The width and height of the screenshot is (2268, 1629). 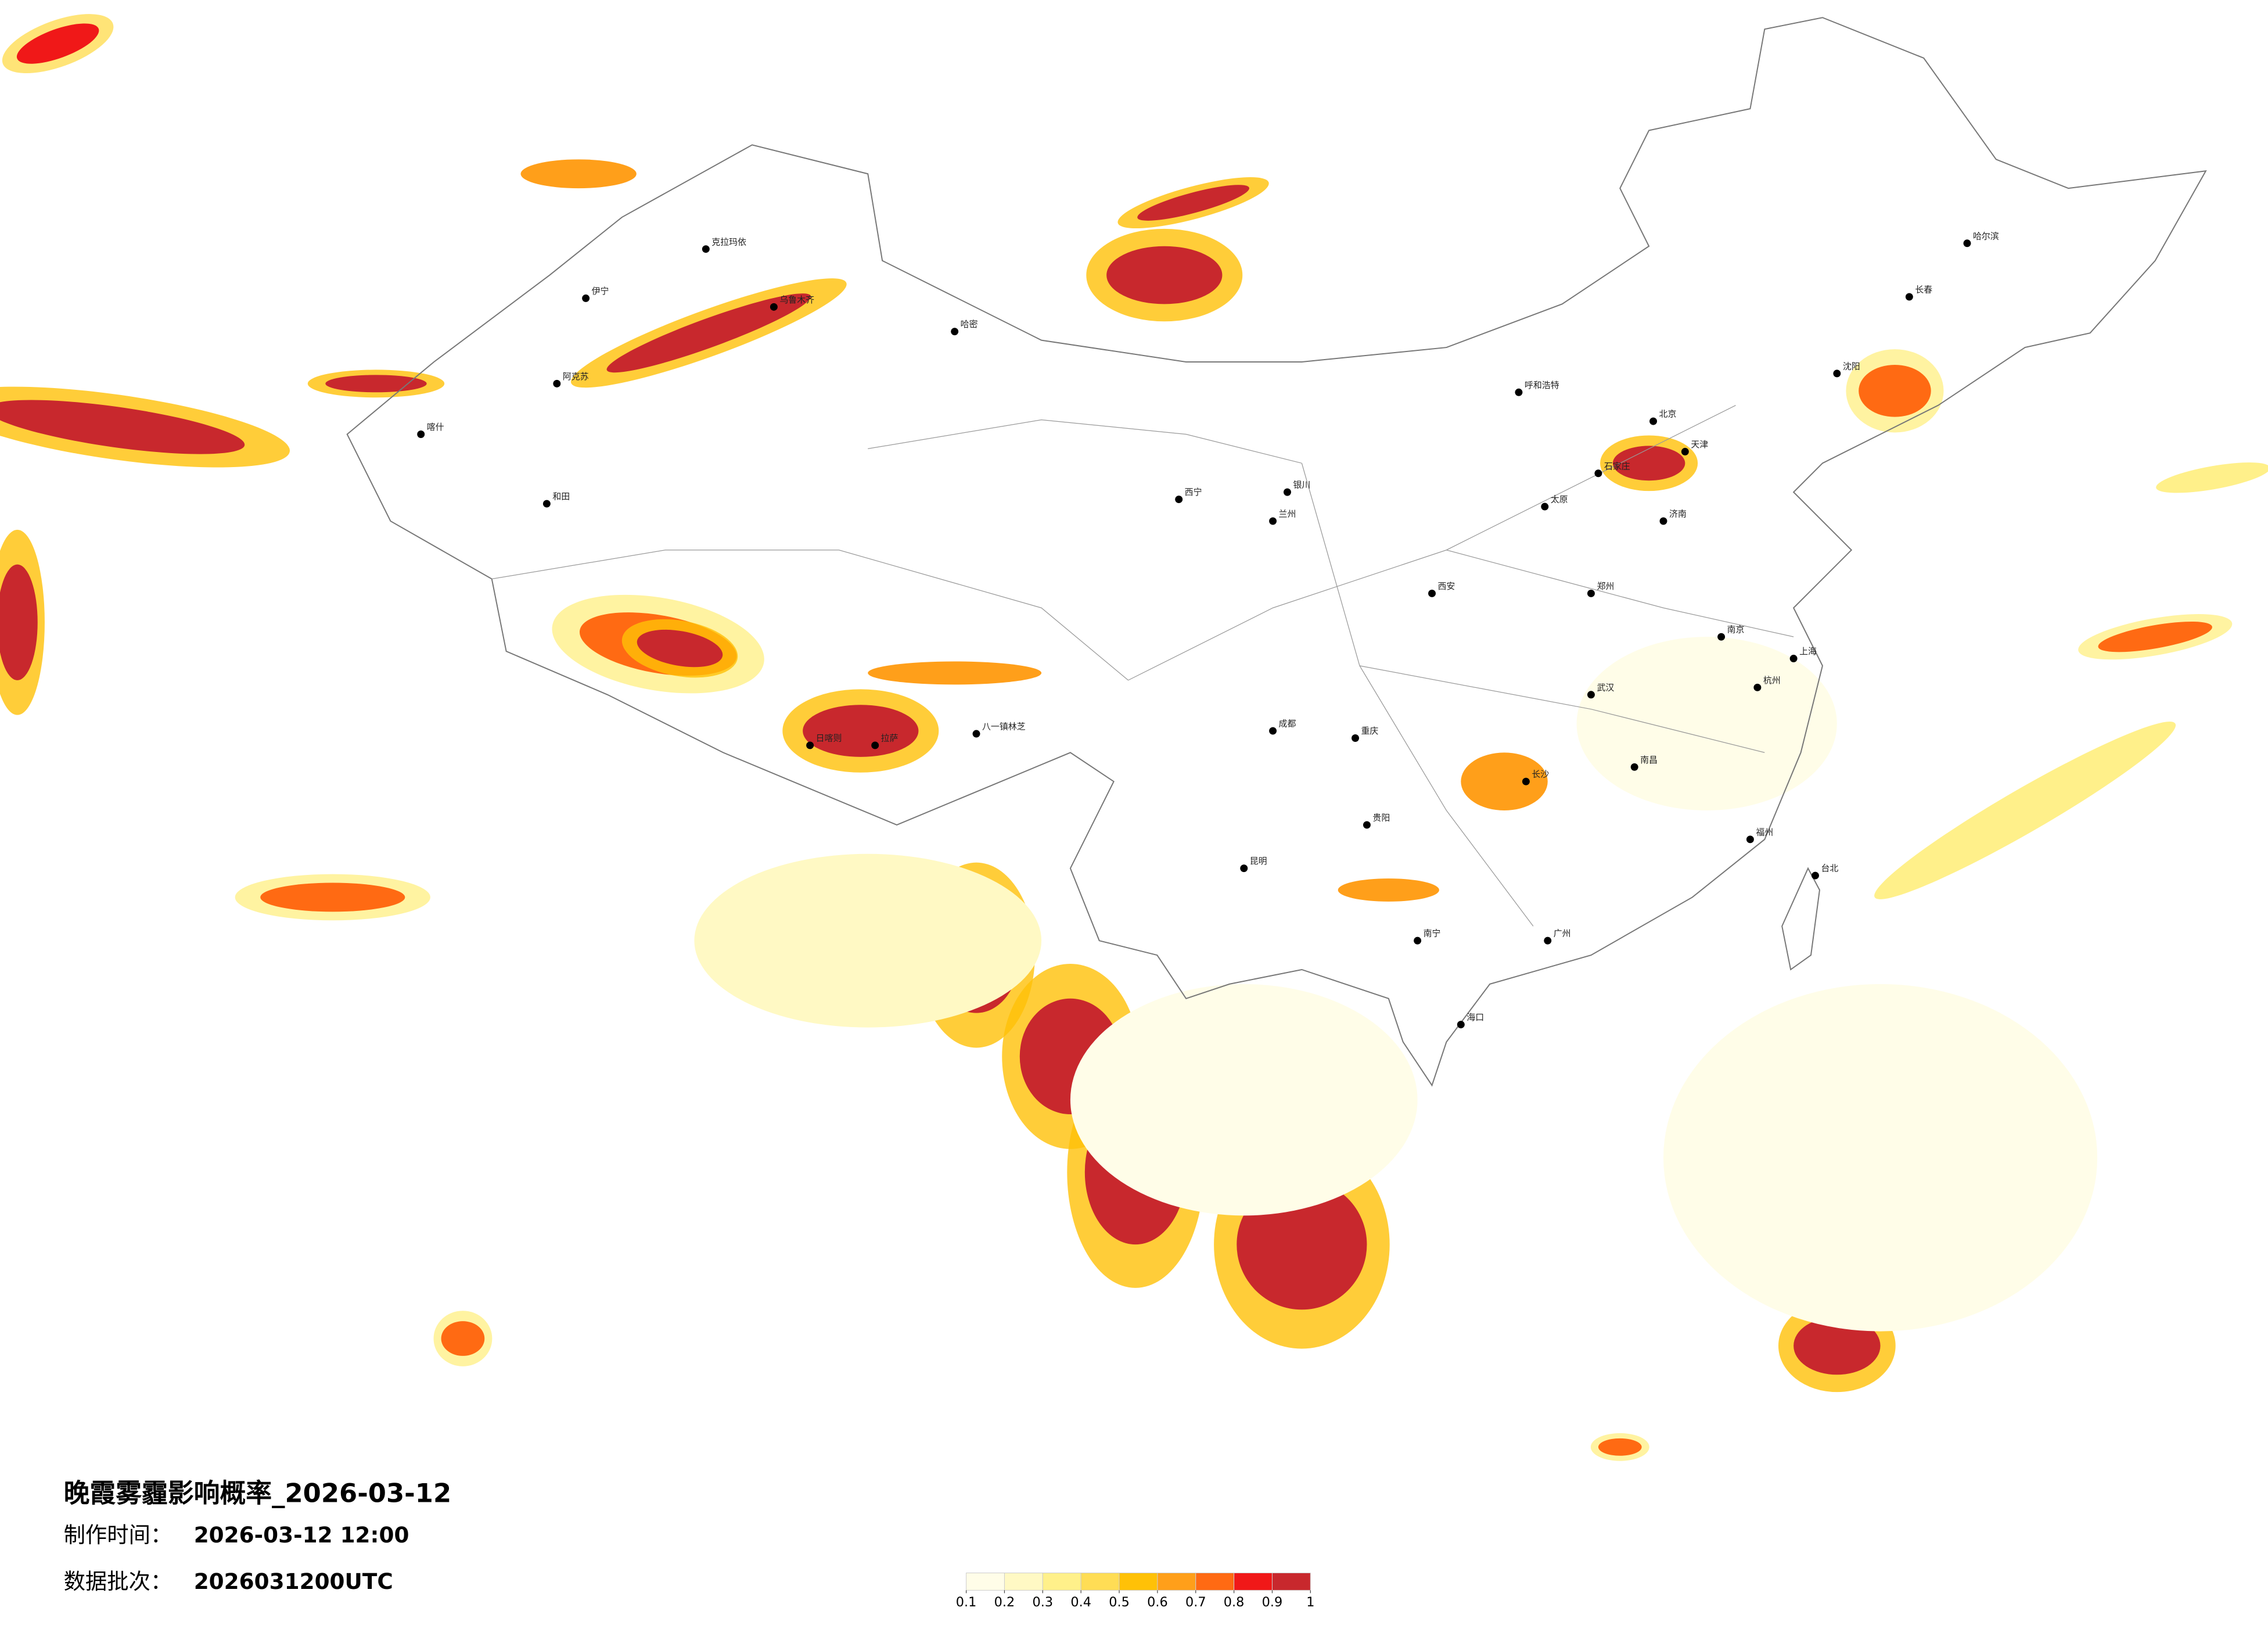 I want to click on city-label: 南昌, so click(x=1649, y=760).